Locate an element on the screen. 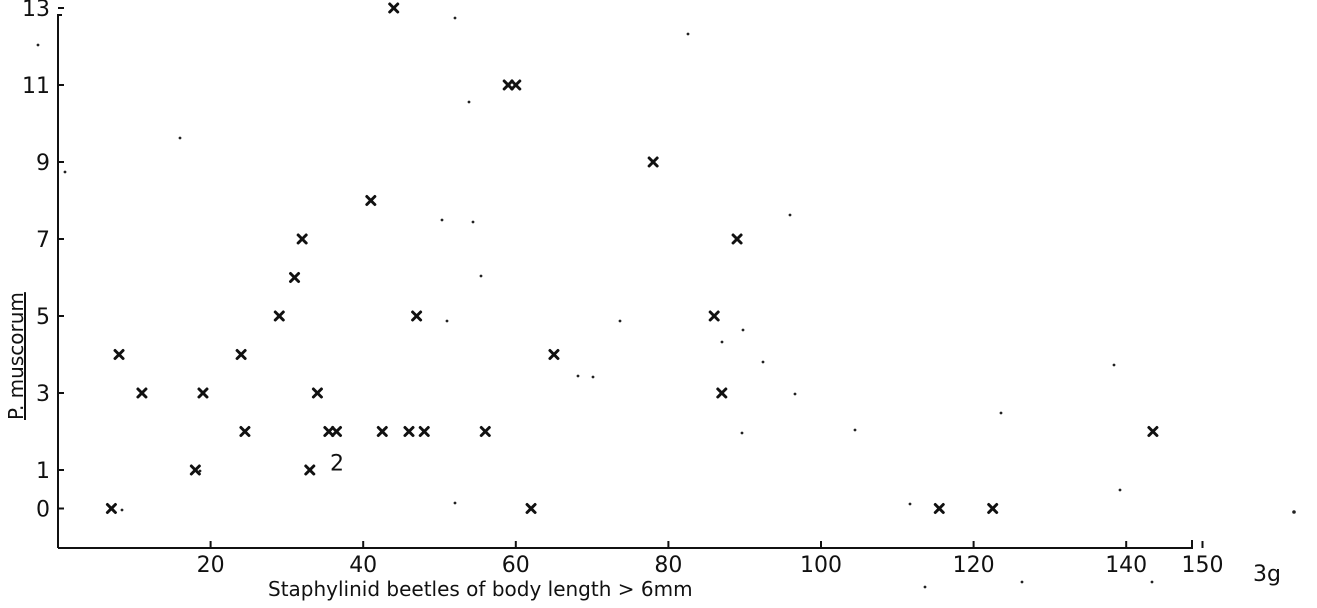  y-tick-label: 0 is located at coordinates (43, 510).